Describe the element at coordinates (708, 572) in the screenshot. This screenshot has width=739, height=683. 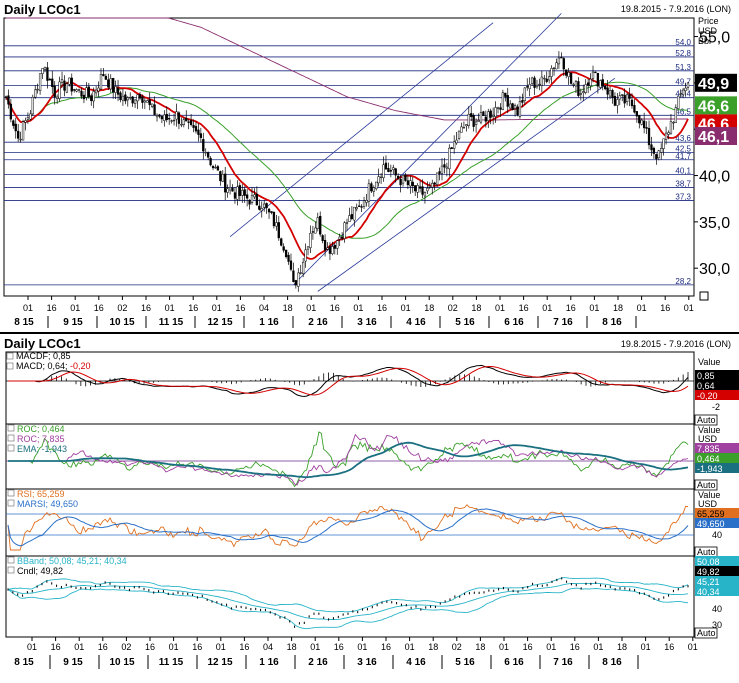
I see `value-box-label: 49,82` at that location.